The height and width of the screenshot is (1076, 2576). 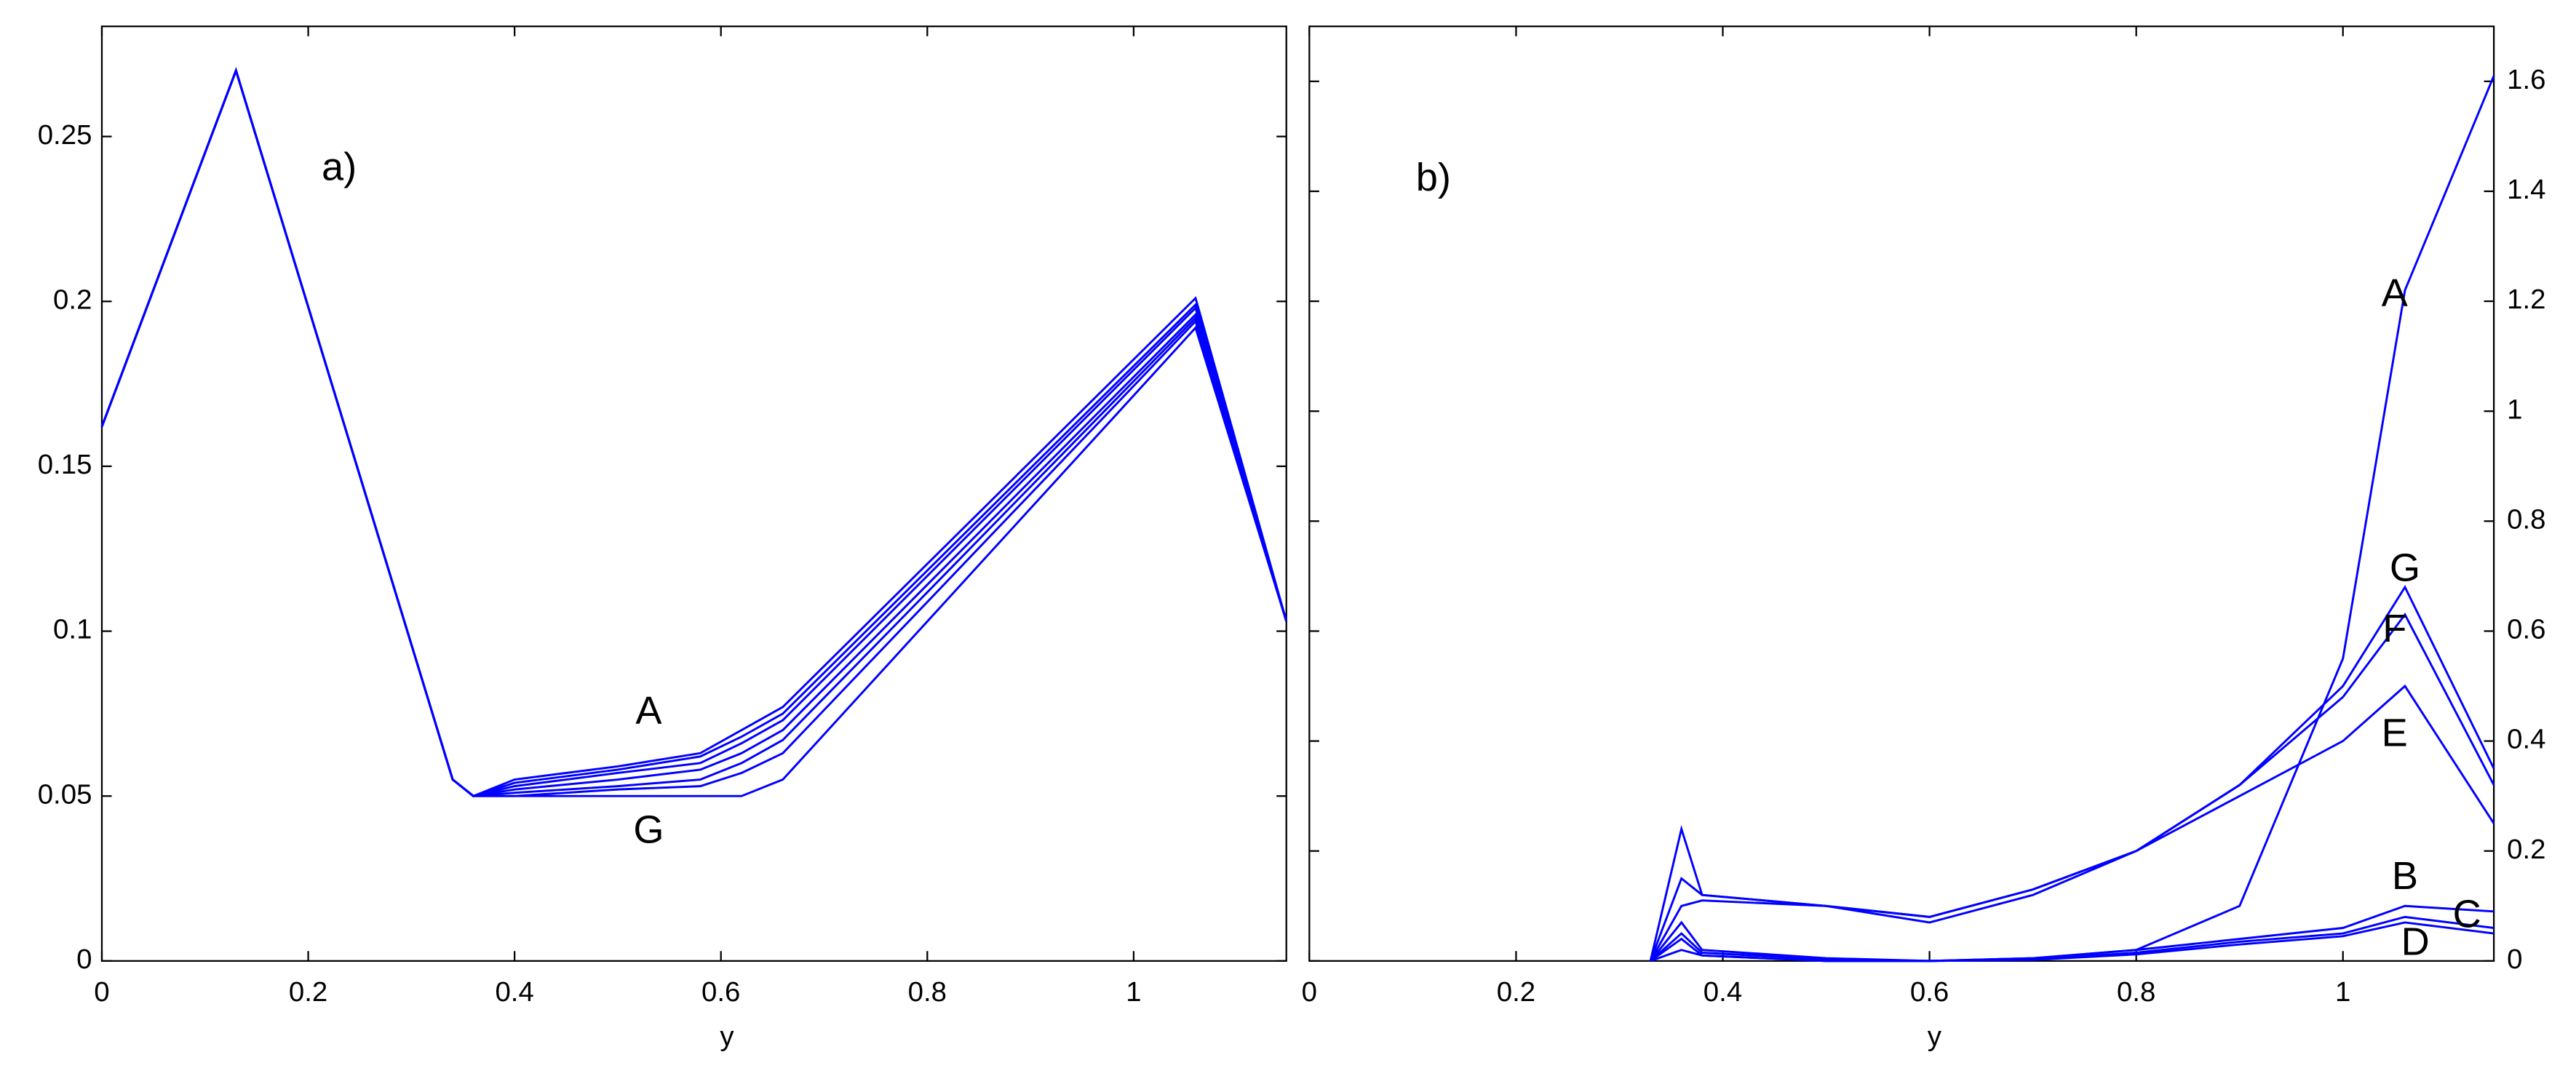 I want to click on y-tick-label: 0.05, so click(x=65, y=794).